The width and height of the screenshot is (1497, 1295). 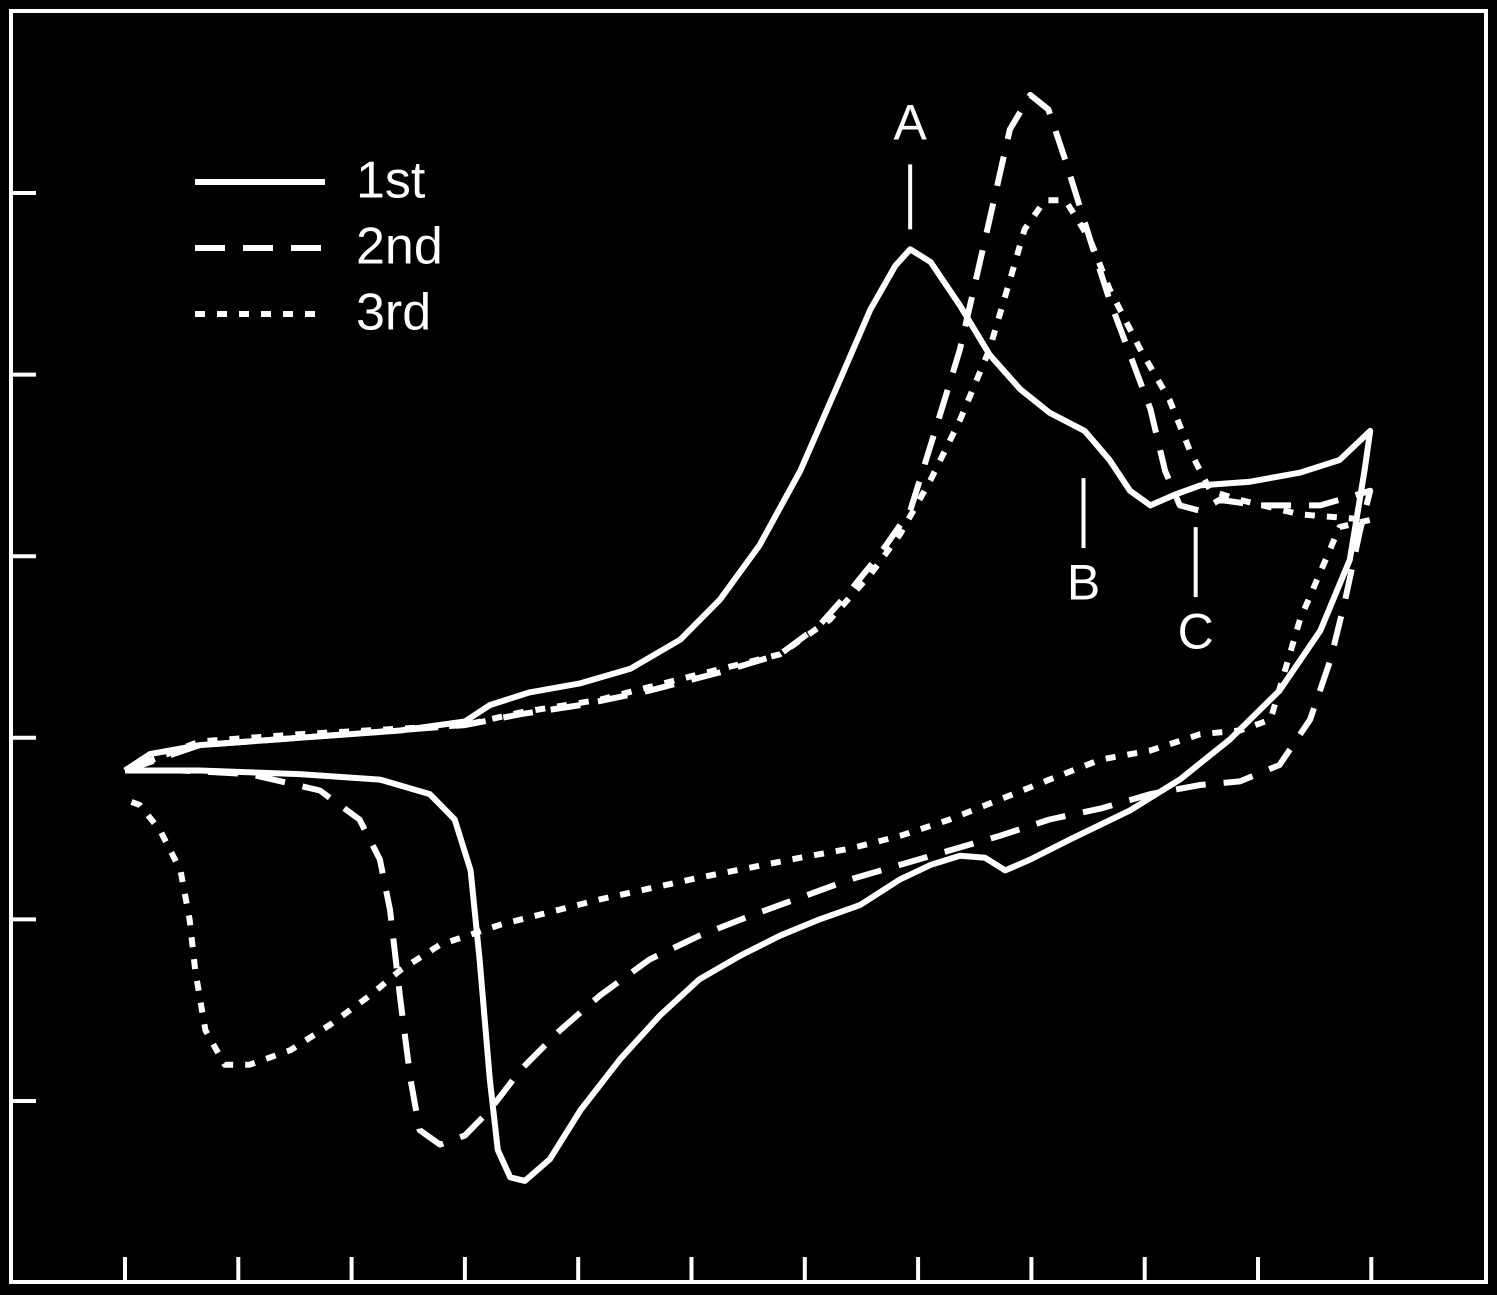 What do you see at coordinates (910, 123) in the screenshot?
I see `annotation-label: A` at bounding box center [910, 123].